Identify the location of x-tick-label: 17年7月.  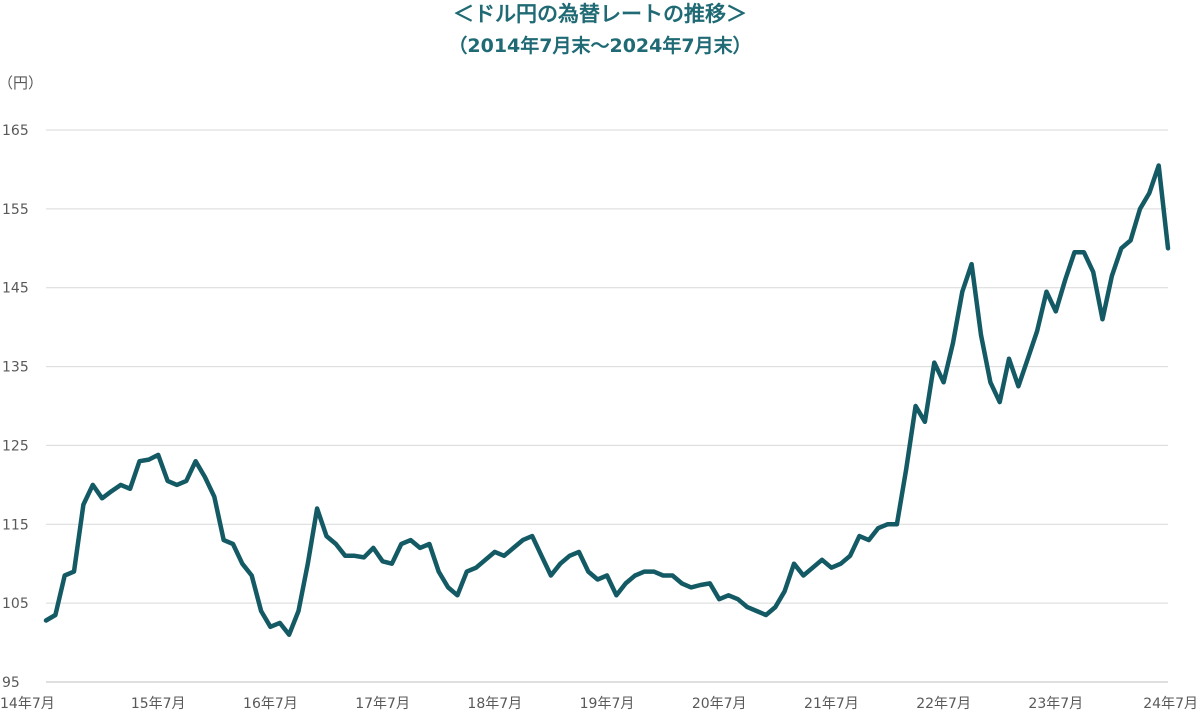
(382, 704).